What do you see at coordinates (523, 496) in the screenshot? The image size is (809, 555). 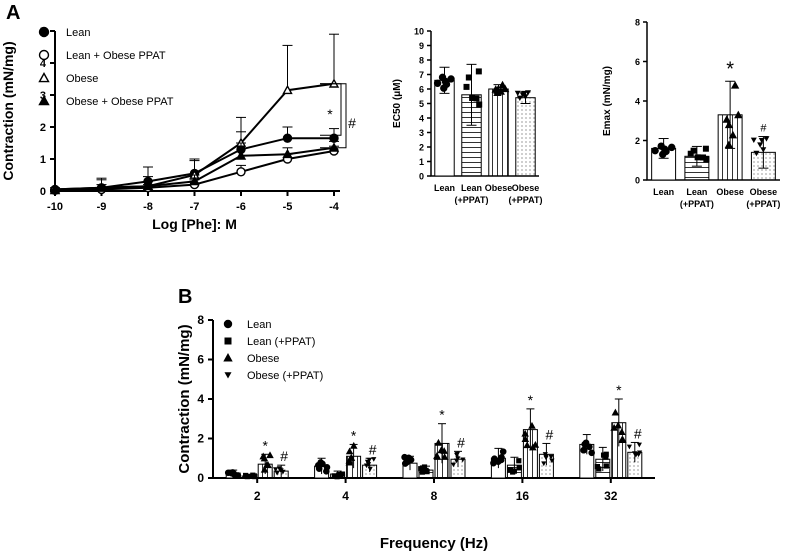 I see `x-tick-label-16: 16` at bounding box center [523, 496].